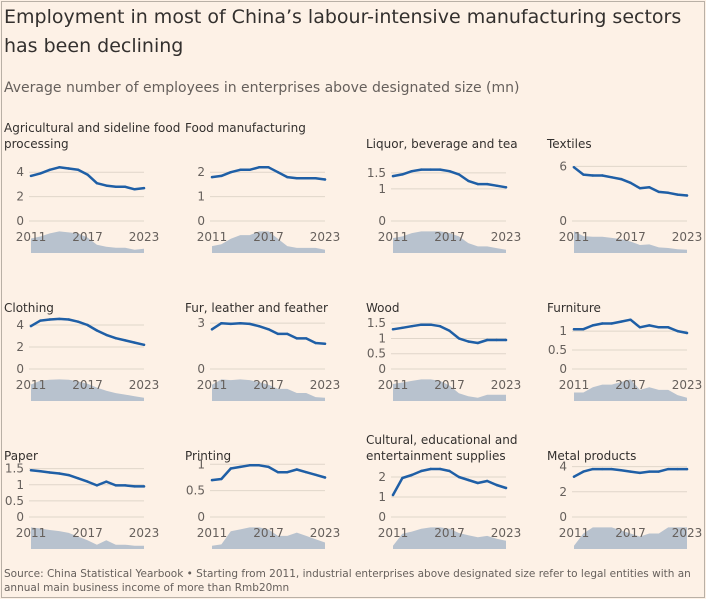  I want to click on panel-8-area, so click(630, 390).